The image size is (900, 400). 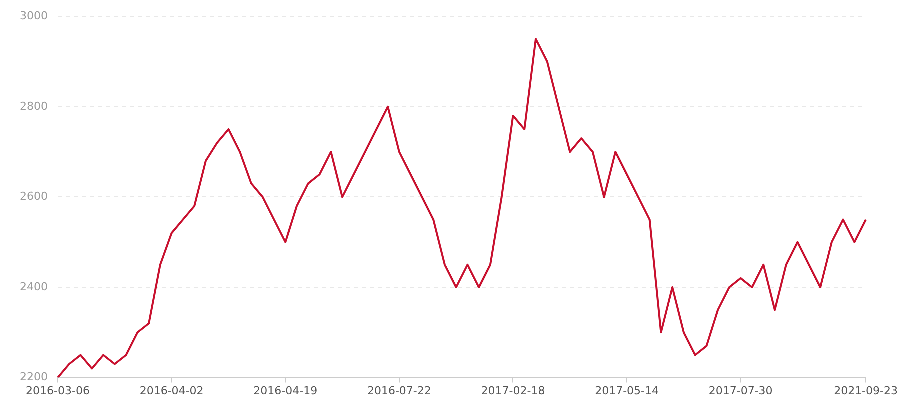 What do you see at coordinates (627, 391) in the screenshot?
I see `x-tick-label: 2017-05-14` at bounding box center [627, 391].